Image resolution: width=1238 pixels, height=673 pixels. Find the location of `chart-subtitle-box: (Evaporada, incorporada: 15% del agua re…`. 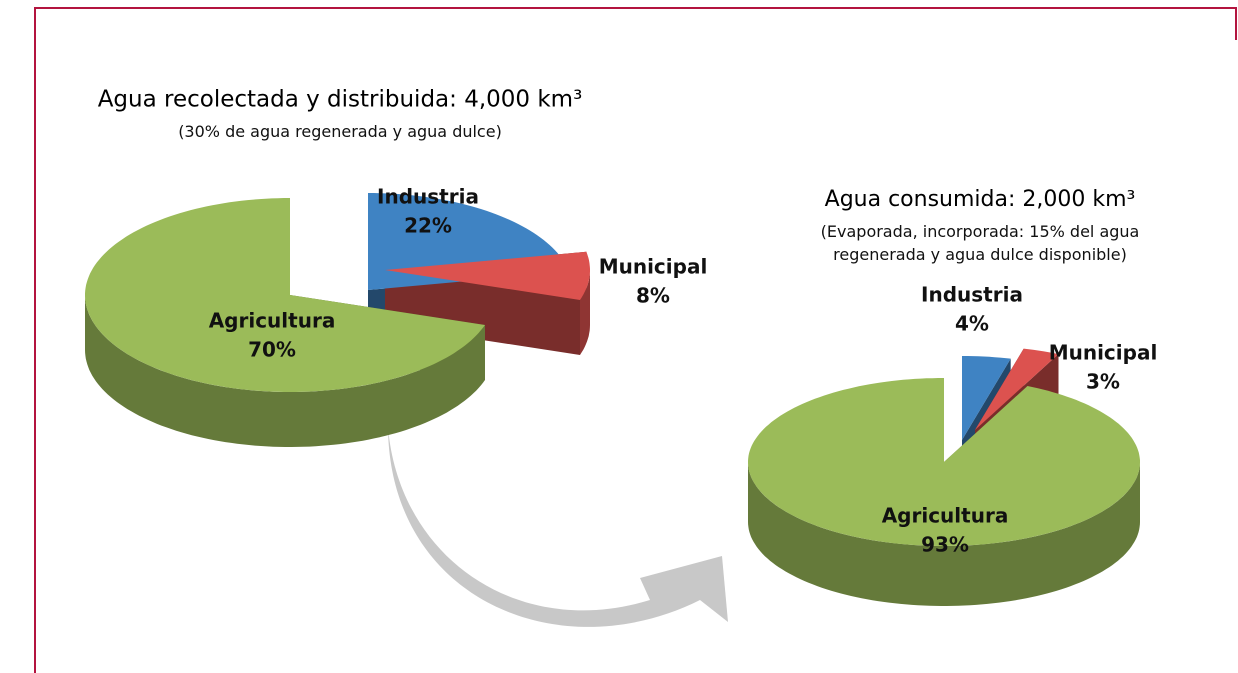

chart-subtitle-box: (Evaporada, incorporada: 15% del agua re… is located at coordinates (980, 243).